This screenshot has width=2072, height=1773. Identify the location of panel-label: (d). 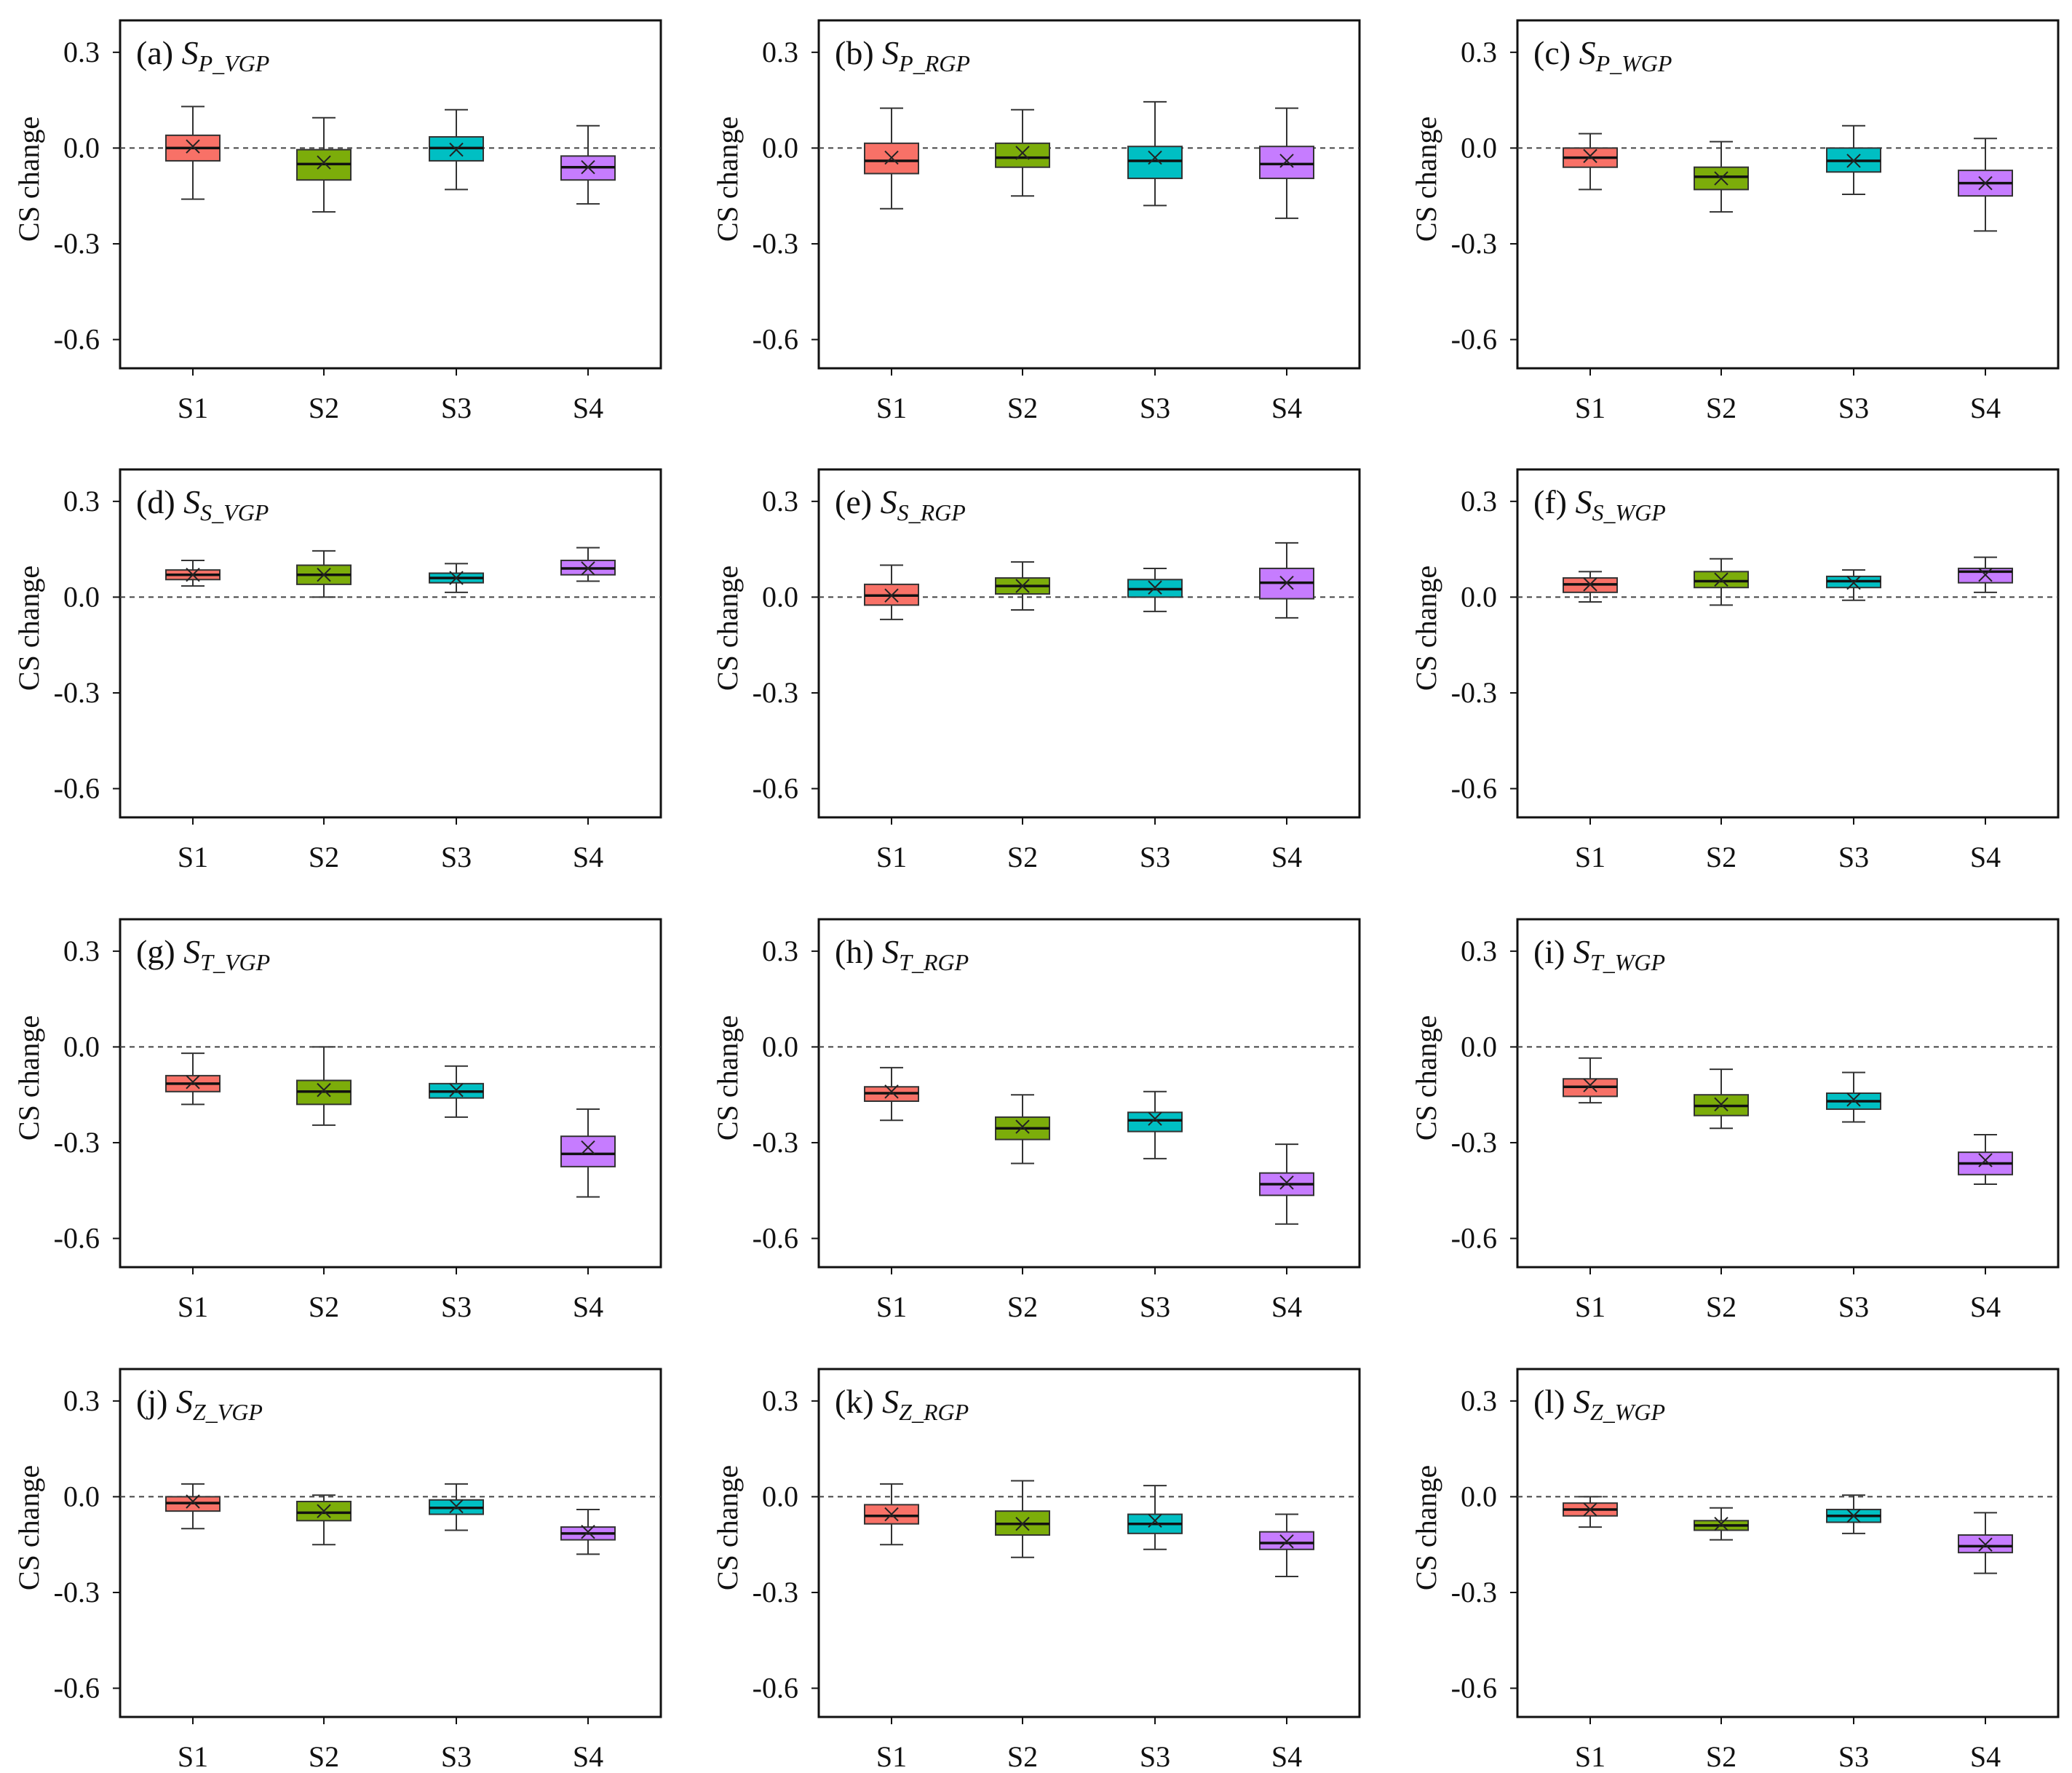
(159, 501).